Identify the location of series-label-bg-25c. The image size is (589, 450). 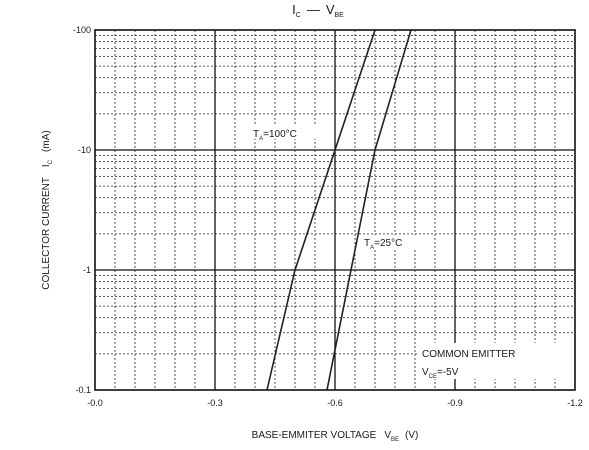
(391, 241).